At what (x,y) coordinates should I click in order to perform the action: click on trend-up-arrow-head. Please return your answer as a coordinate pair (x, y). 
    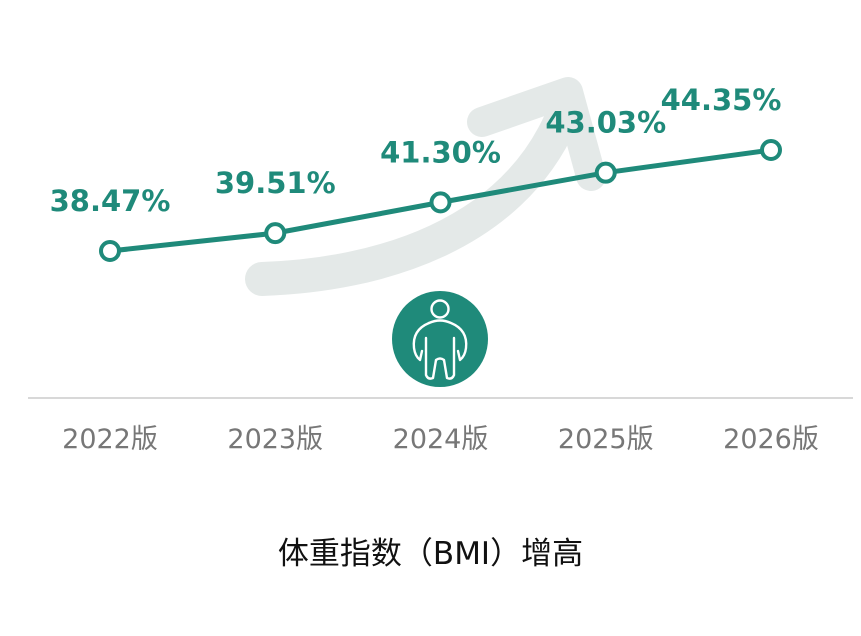
    Looking at the image, I should click on (536, 134).